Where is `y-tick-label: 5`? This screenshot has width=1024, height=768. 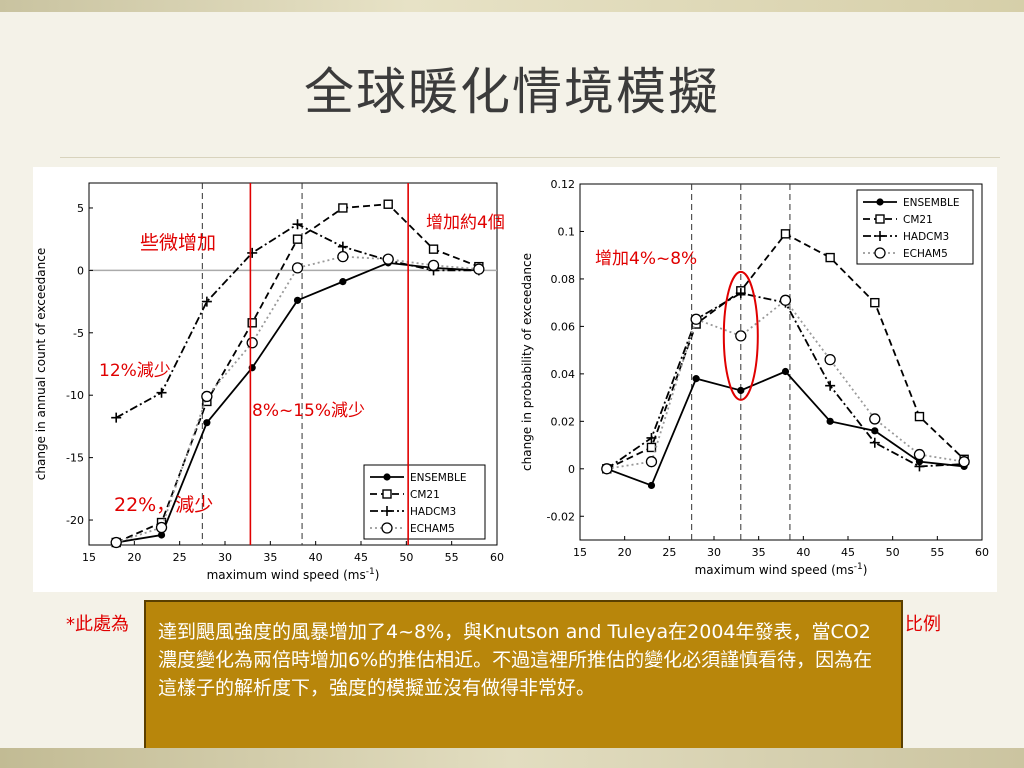
y-tick-label: 5 is located at coordinates (80, 208).